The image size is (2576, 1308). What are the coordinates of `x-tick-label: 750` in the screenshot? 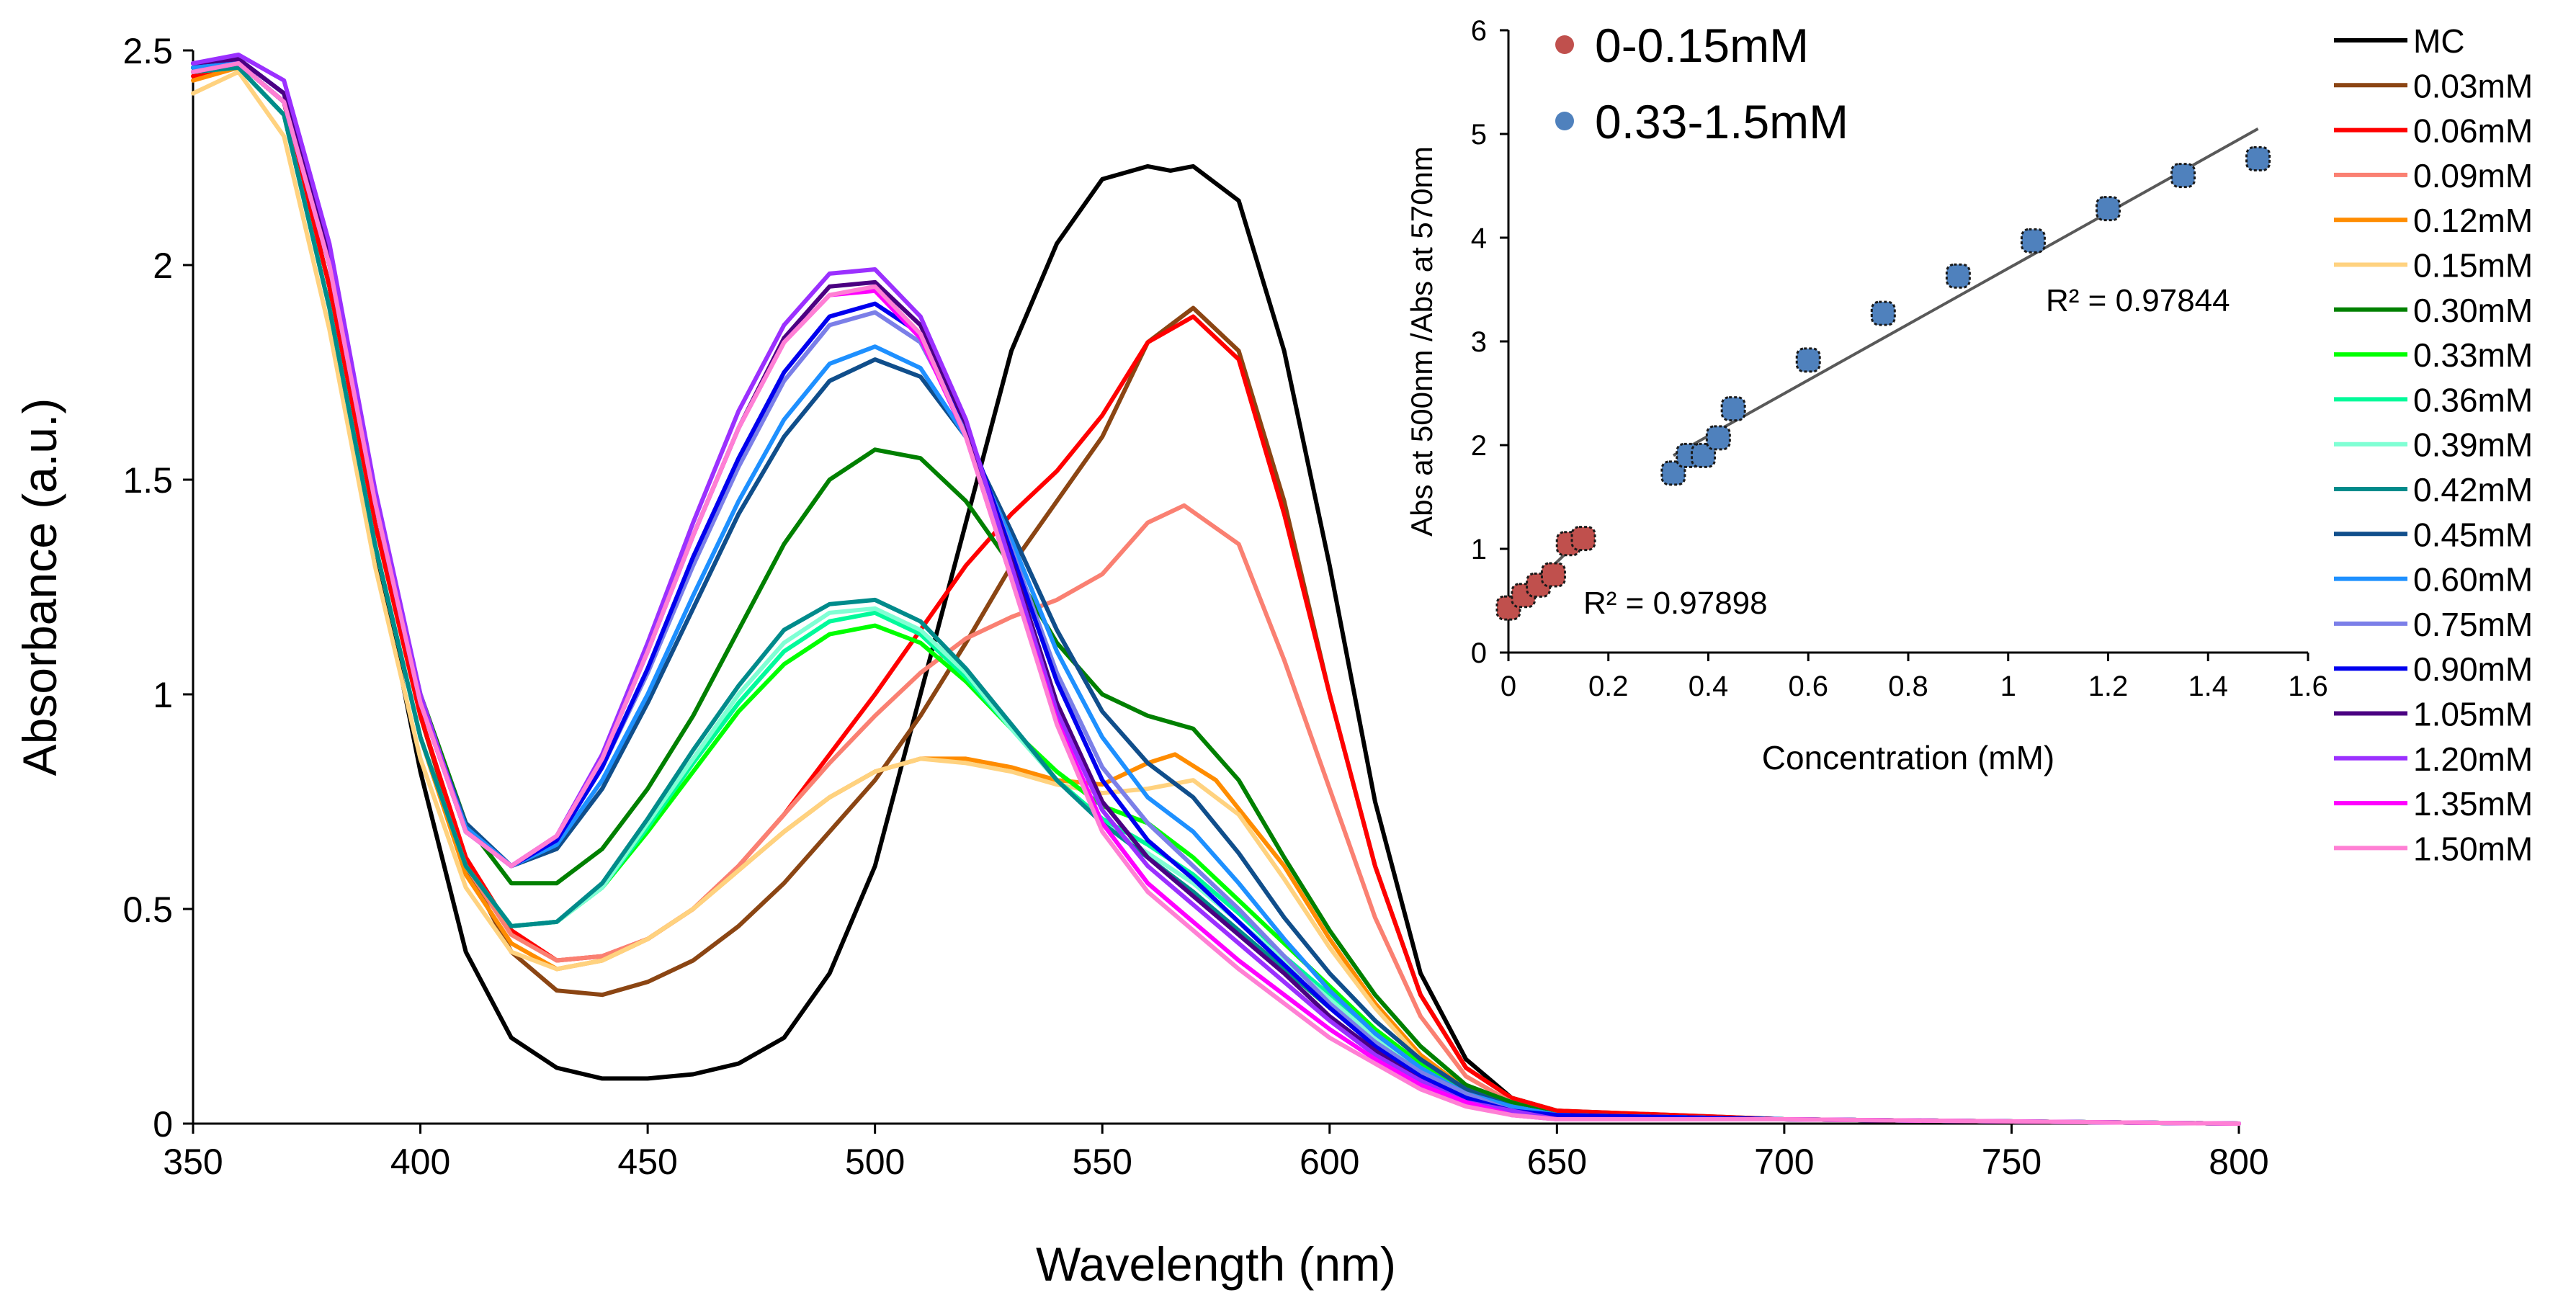 It's located at (2012, 1162).